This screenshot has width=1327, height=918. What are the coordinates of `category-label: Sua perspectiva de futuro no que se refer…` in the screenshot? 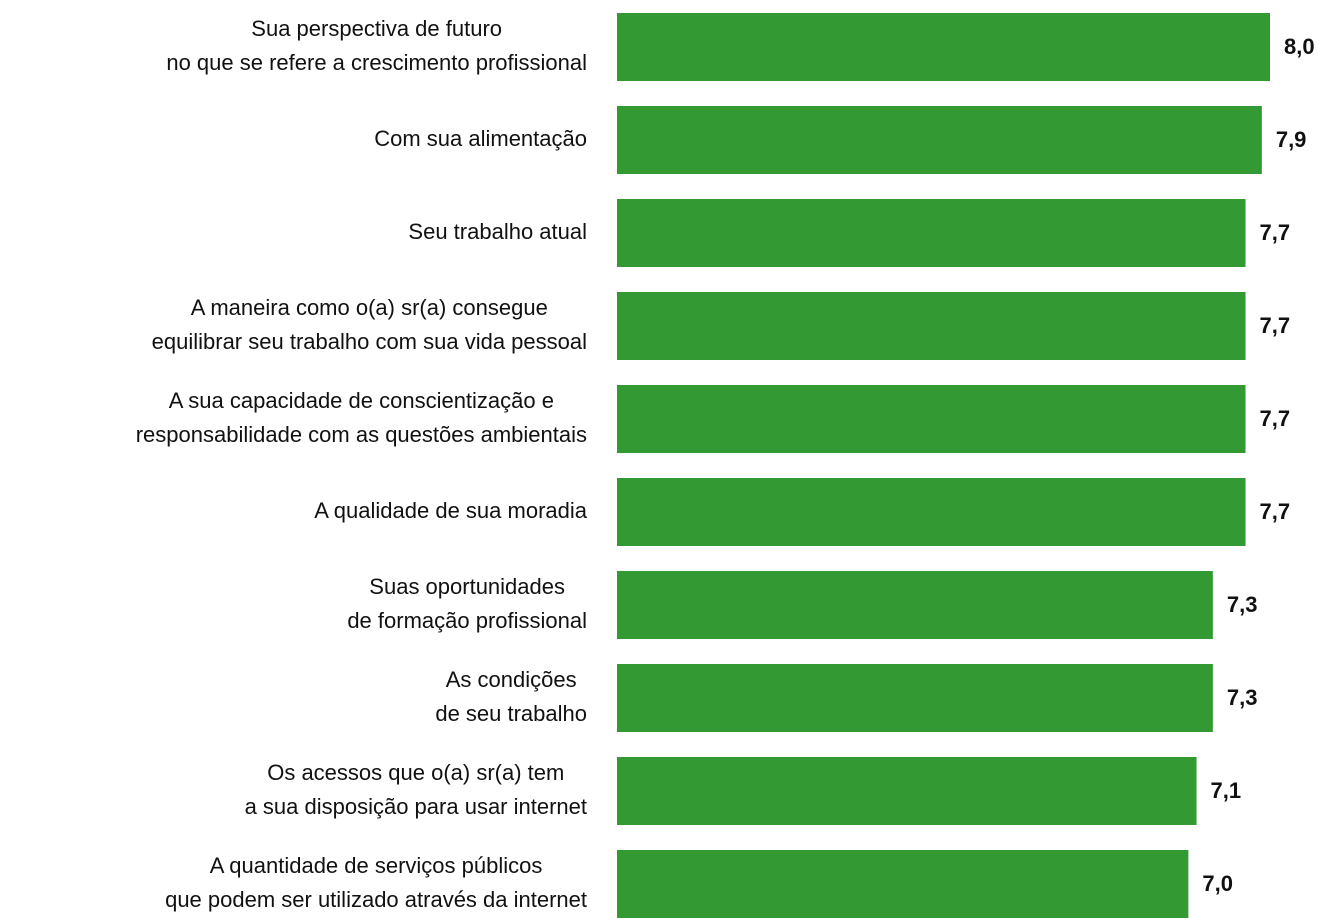 It's located at (376, 45).